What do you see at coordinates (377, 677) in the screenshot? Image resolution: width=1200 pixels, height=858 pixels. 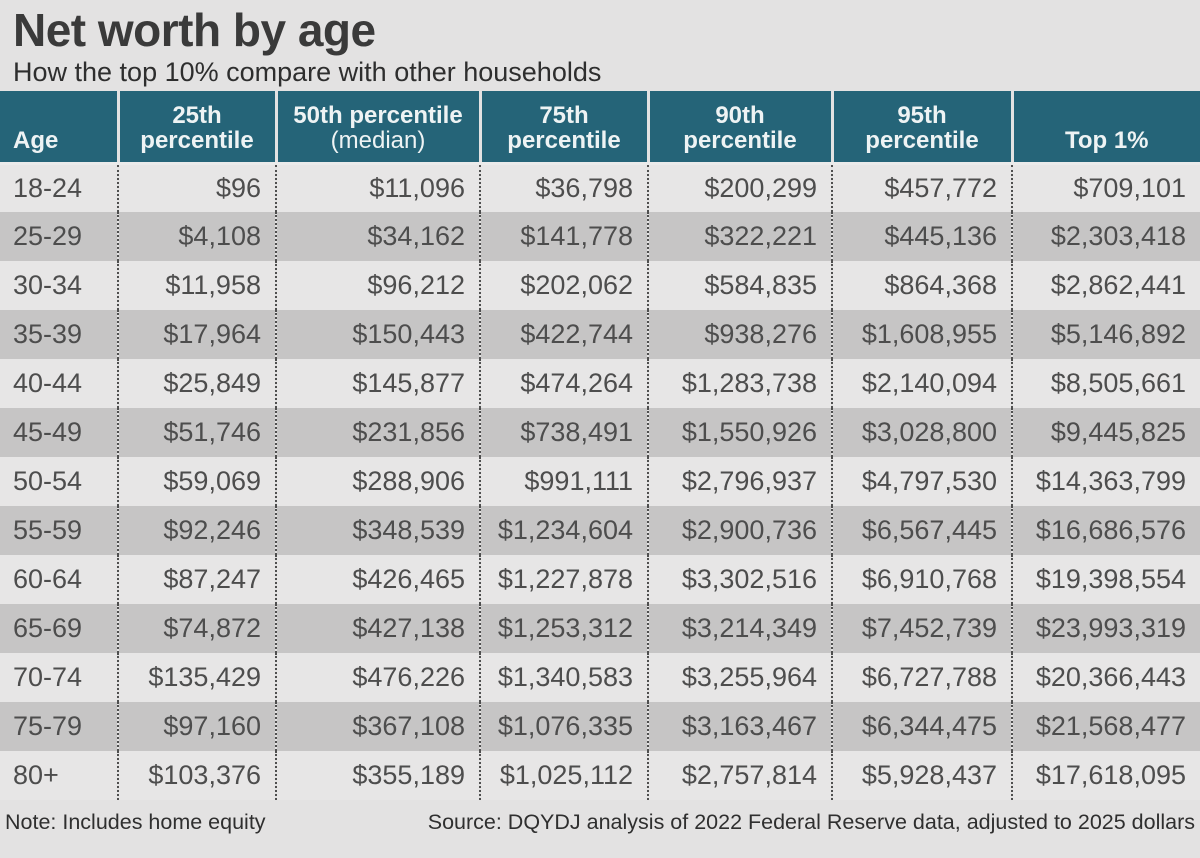 I see `cell-p50: $476,226` at bounding box center [377, 677].